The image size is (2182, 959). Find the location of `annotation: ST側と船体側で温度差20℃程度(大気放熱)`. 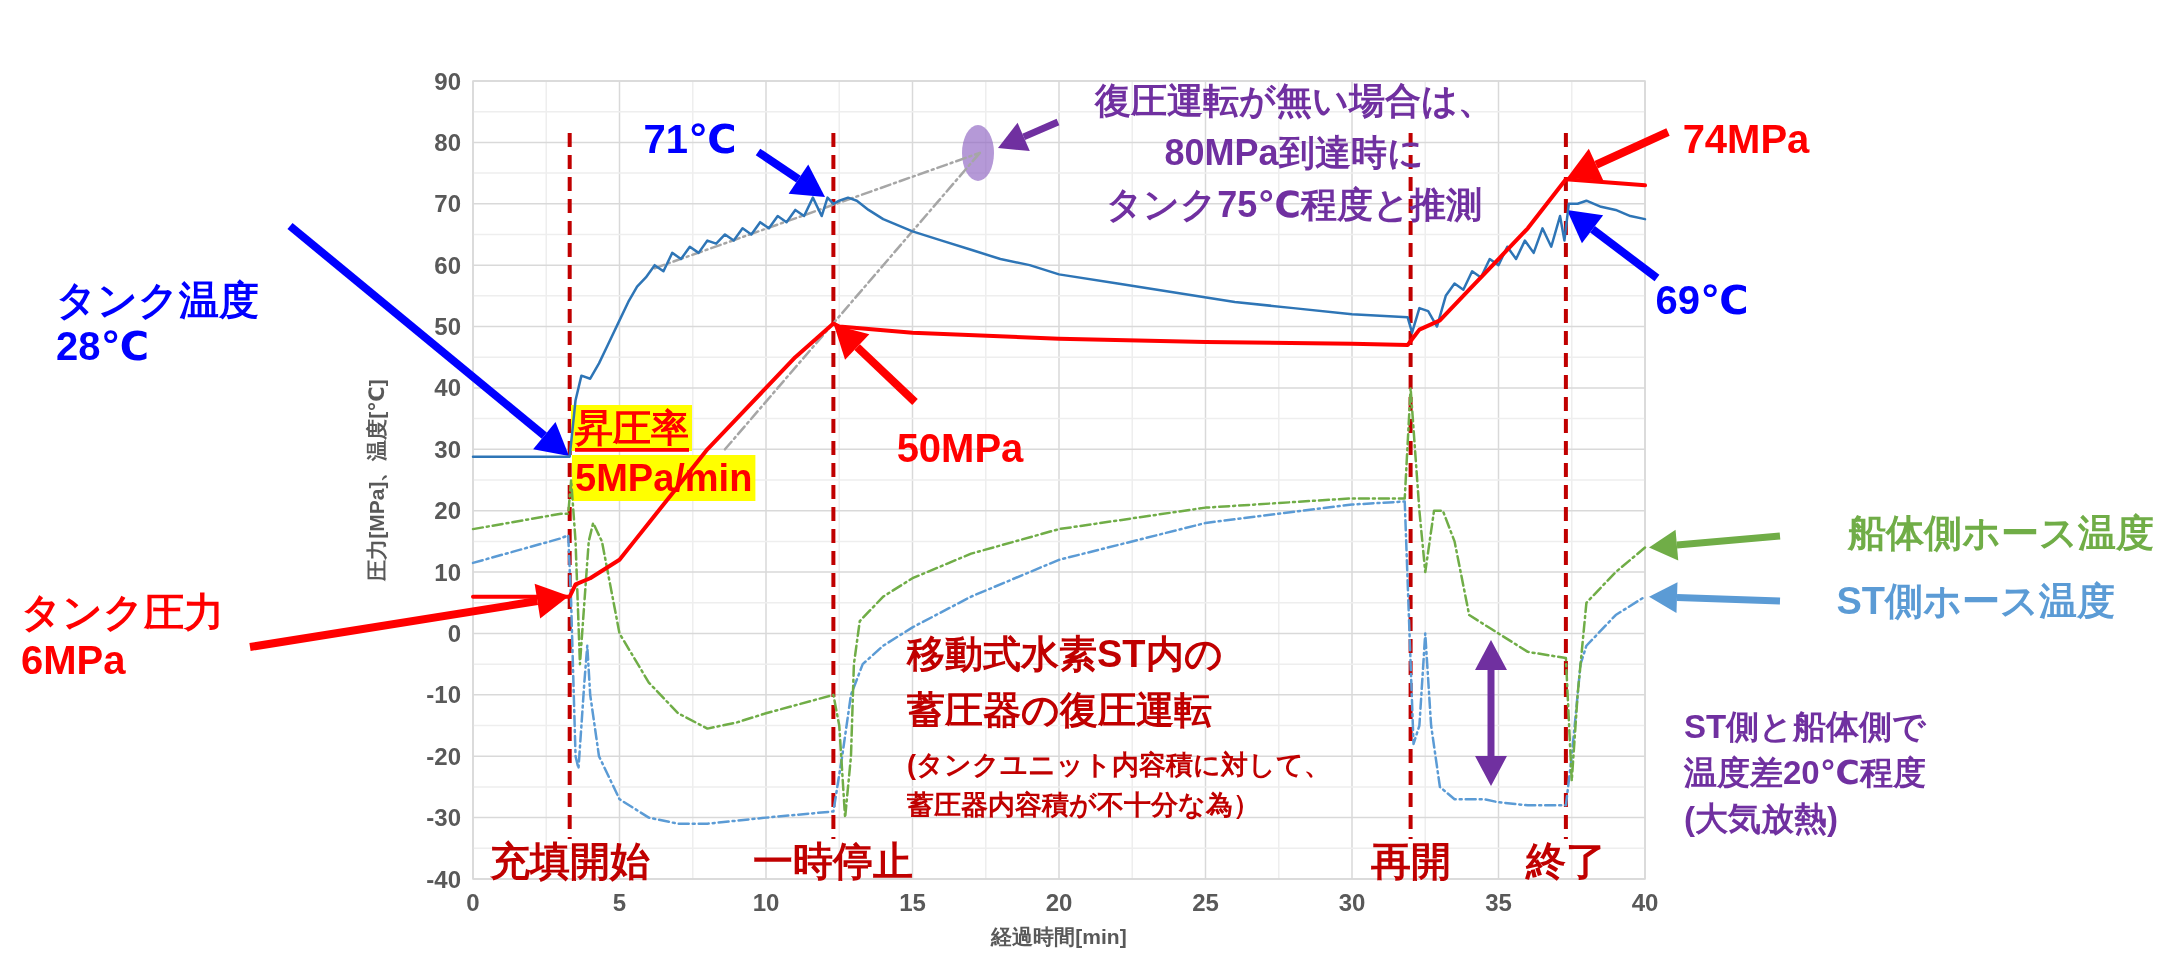

annotation: ST側と船体側で温度差20℃程度(大気放熱) is located at coordinates (1805, 772).